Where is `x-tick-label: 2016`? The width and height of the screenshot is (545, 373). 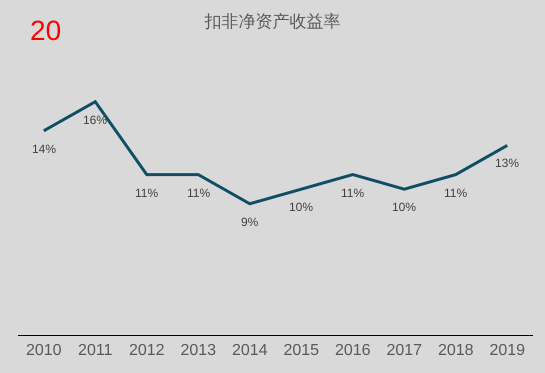
x-tick-label: 2016 is located at coordinates (352, 351).